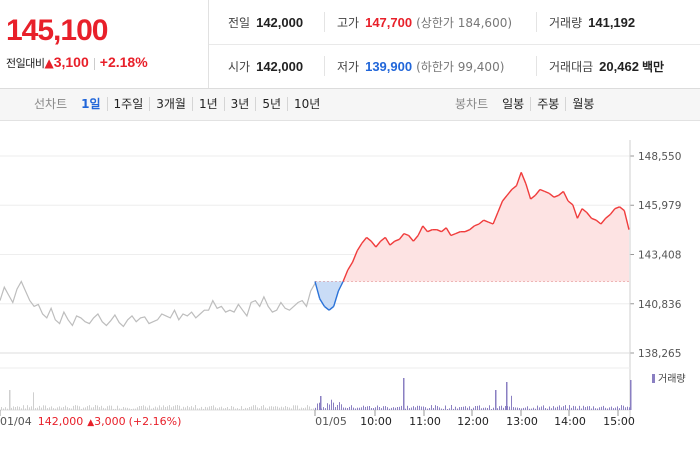 This screenshot has height=450, width=700. What do you see at coordinates (123, 62) in the screenshot?
I see `change-percent: +2.18%` at bounding box center [123, 62].